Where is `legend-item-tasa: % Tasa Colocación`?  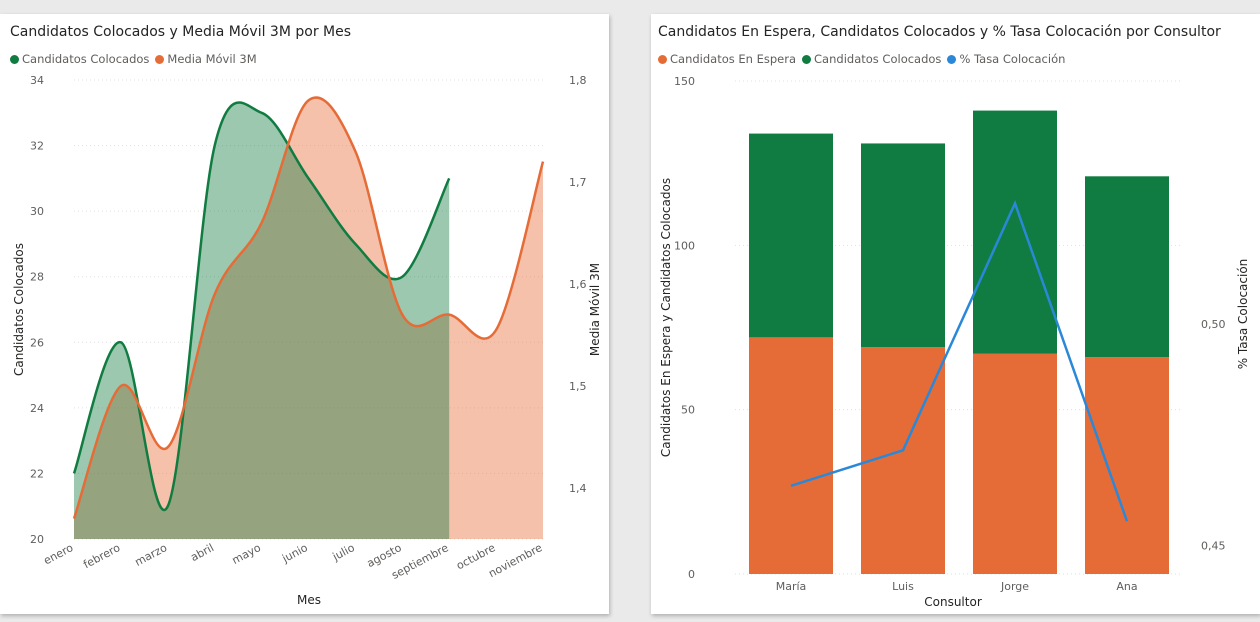 legend-item-tasa: % Tasa Colocación is located at coordinates (1006, 59).